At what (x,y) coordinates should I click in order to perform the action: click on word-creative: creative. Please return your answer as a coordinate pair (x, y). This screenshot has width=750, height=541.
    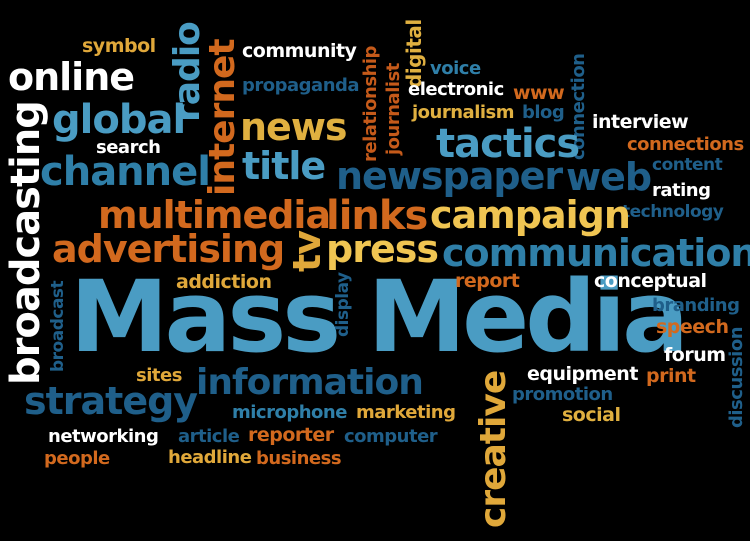
    Looking at the image, I should click on (493, 449).